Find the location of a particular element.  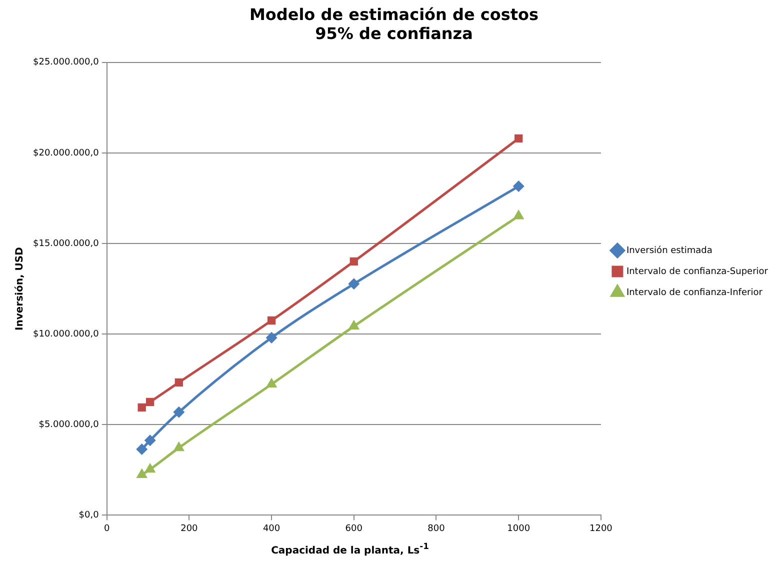

y-tick-label: $5.000.000,0 is located at coordinates (69, 425).